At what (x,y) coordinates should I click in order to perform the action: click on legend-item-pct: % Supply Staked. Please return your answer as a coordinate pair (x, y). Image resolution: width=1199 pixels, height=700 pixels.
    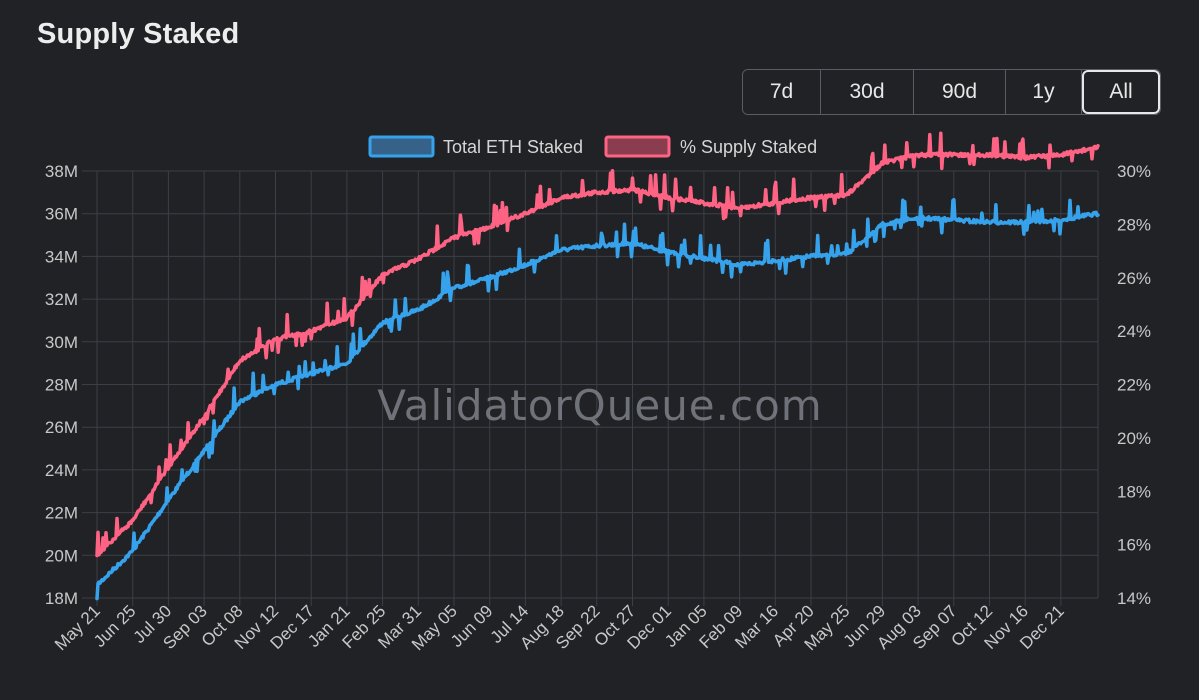
    Looking at the image, I should click on (710, 146).